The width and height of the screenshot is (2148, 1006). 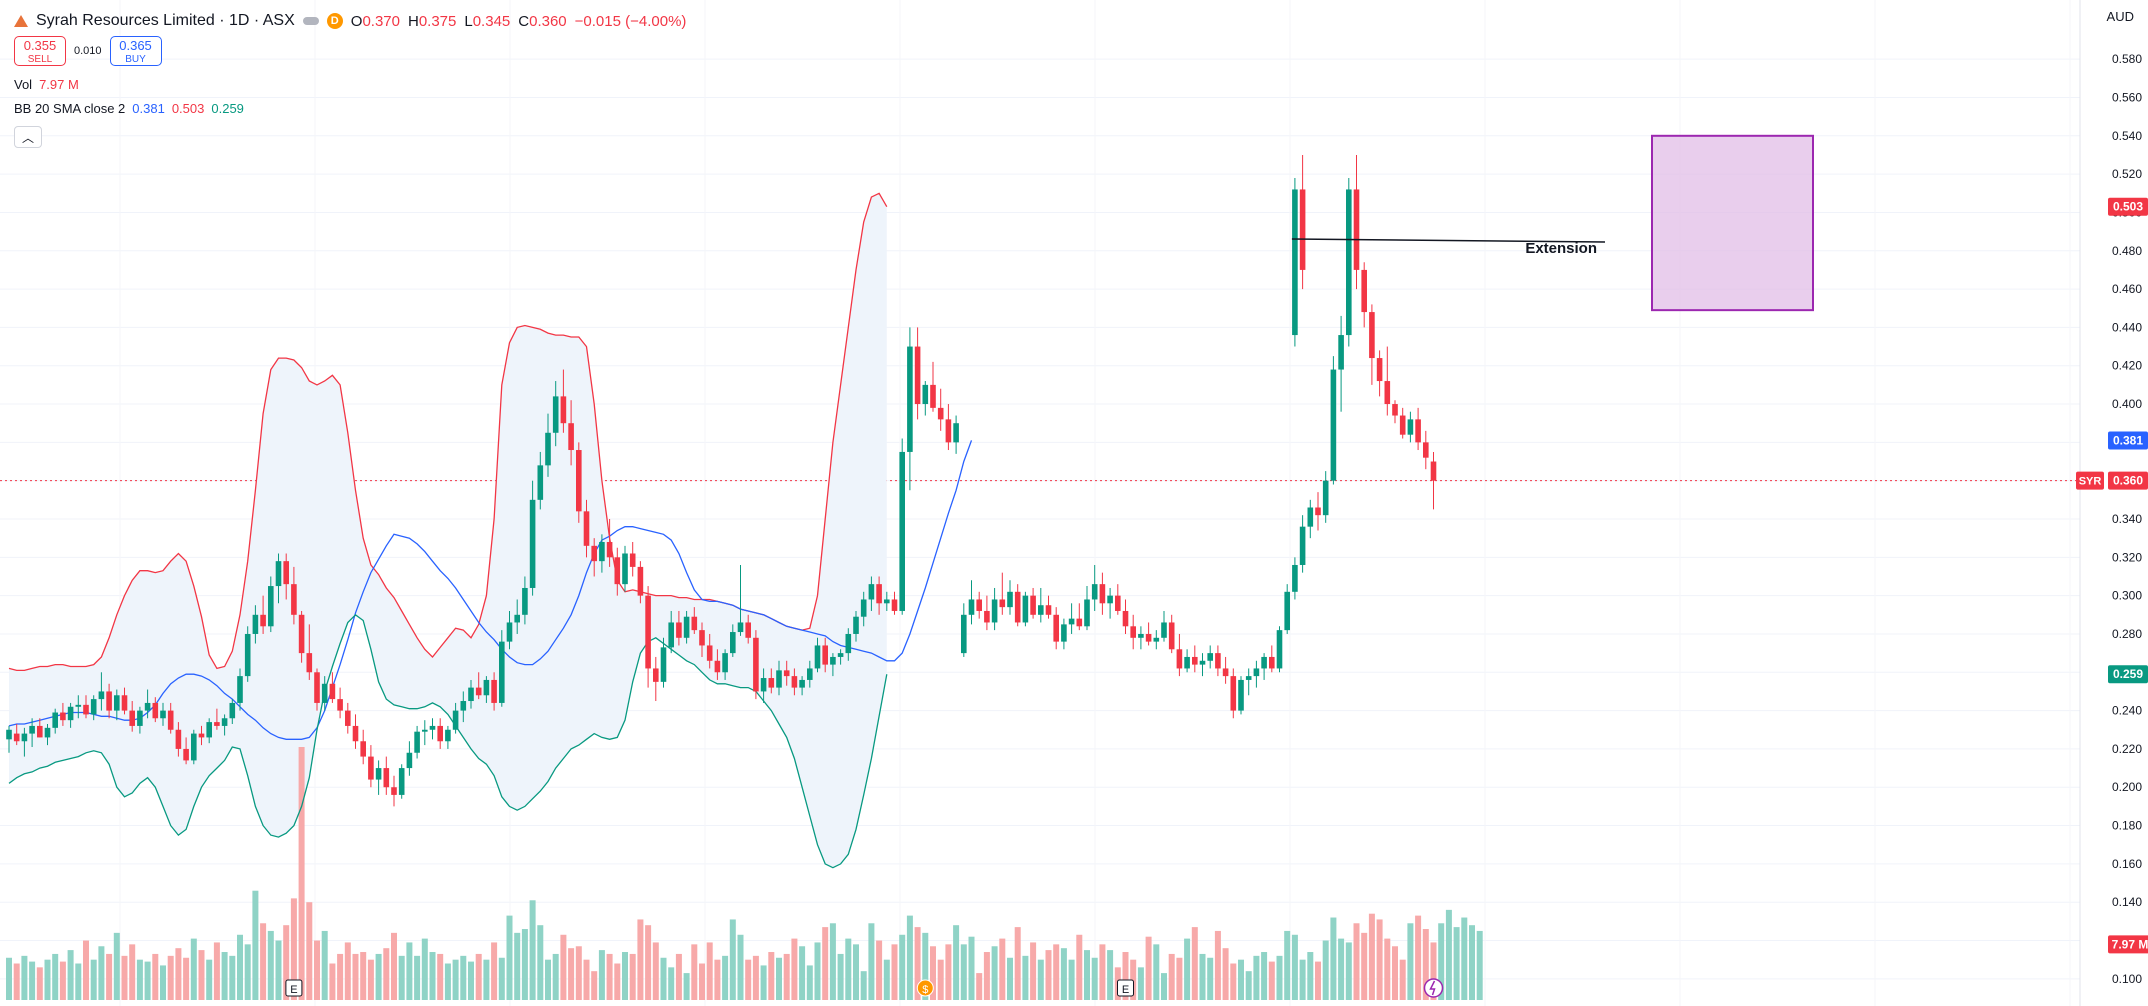 What do you see at coordinates (135, 51) in the screenshot?
I see `buy-button: 0.365 BUY` at bounding box center [135, 51].